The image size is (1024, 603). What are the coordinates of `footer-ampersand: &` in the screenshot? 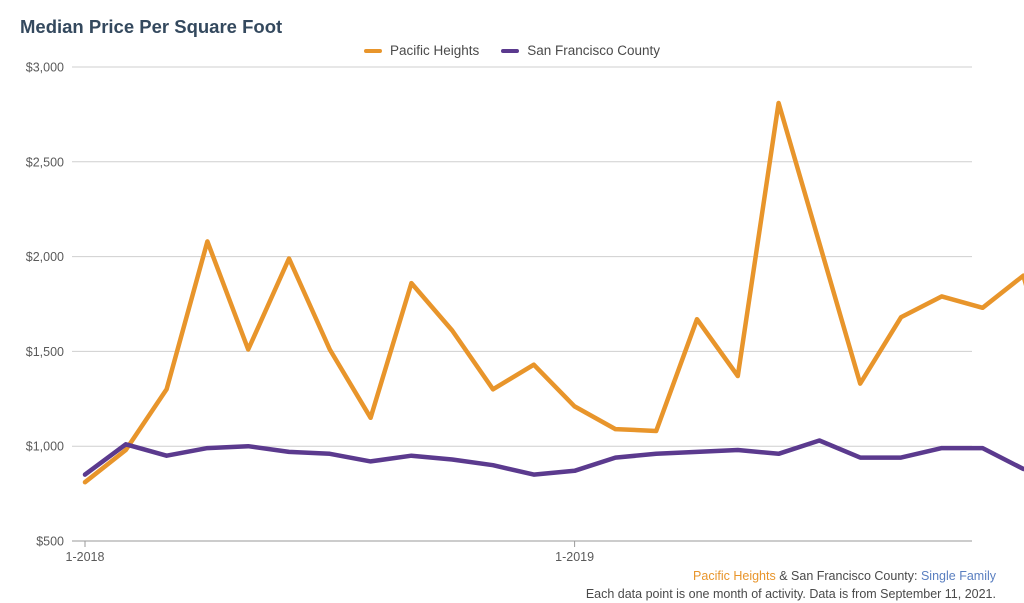 It's located at (783, 576).